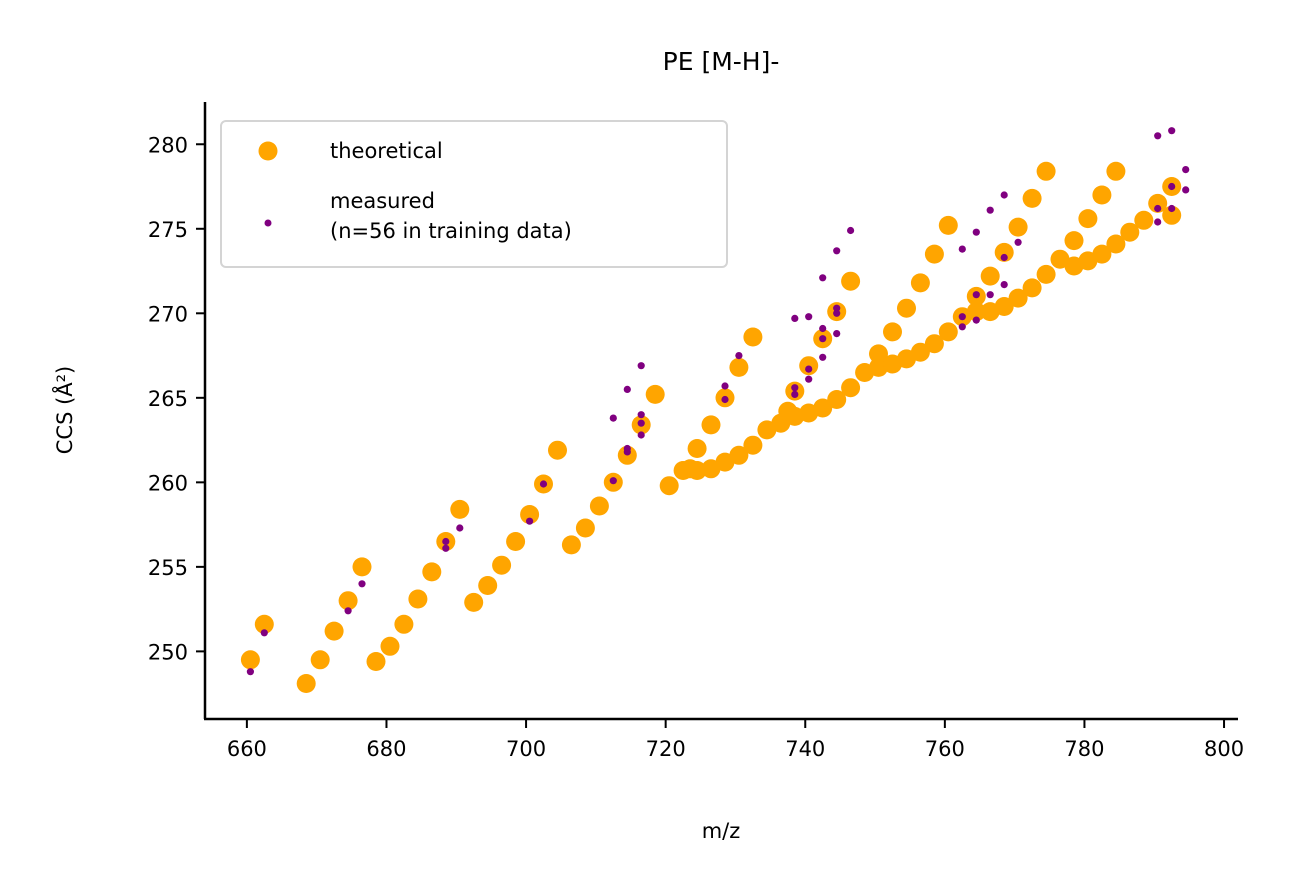 This screenshot has width=1298, height=887. What do you see at coordinates (382, 201) in the screenshot?
I see `legend-label-line: measured` at bounding box center [382, 201].